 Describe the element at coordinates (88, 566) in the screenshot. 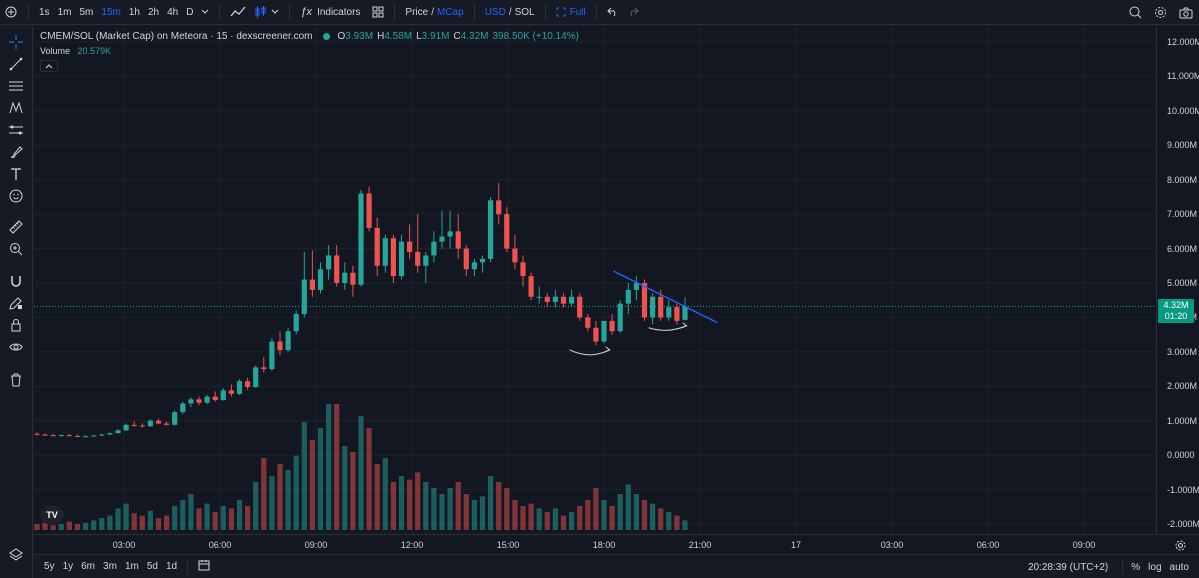

I see `range-6m: 6m` at that location.